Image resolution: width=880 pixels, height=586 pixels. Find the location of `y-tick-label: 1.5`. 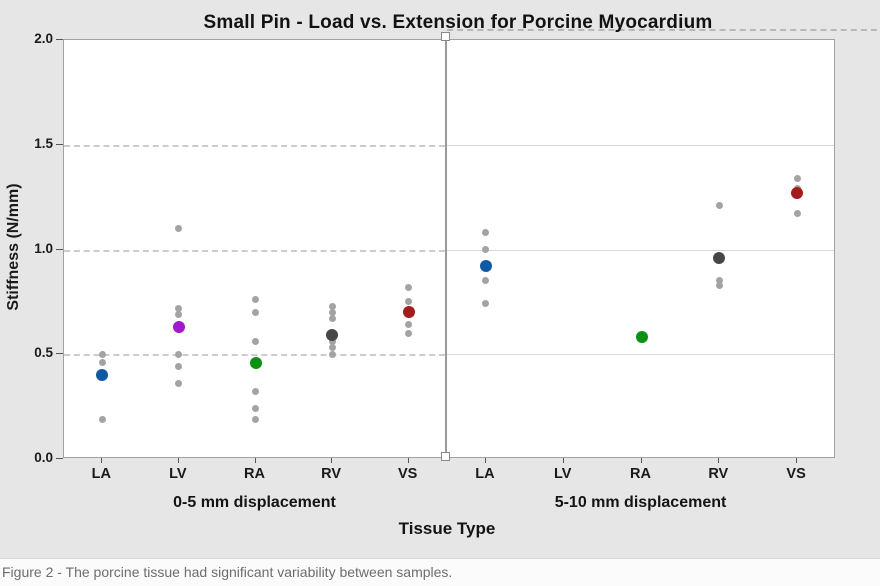

y-tick-label: 1.5 is located at coordinates (43, 143).